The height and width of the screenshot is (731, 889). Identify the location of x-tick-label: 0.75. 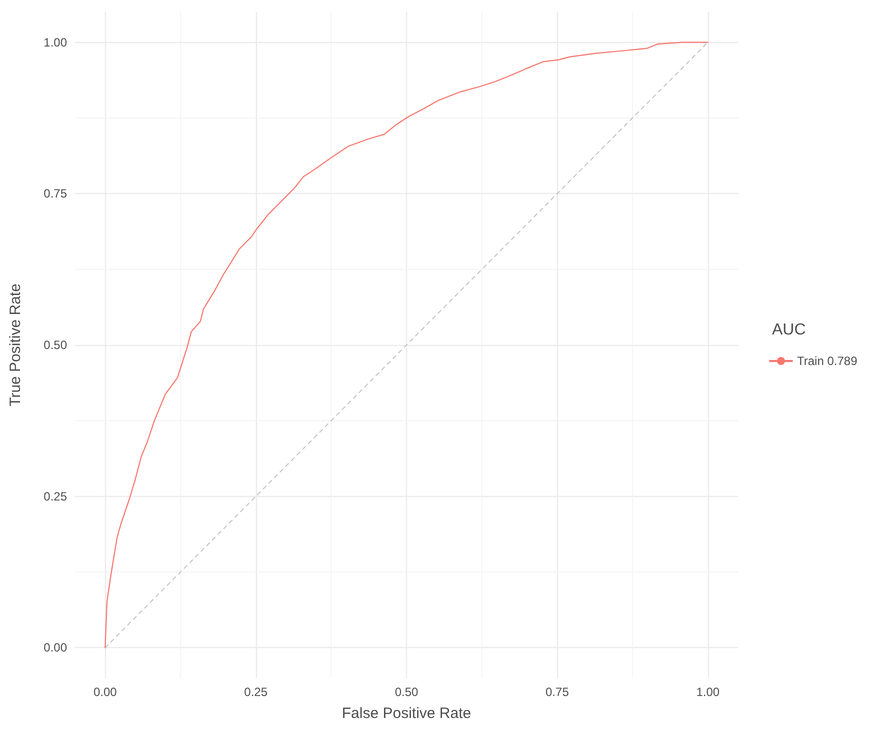
(558, 692).